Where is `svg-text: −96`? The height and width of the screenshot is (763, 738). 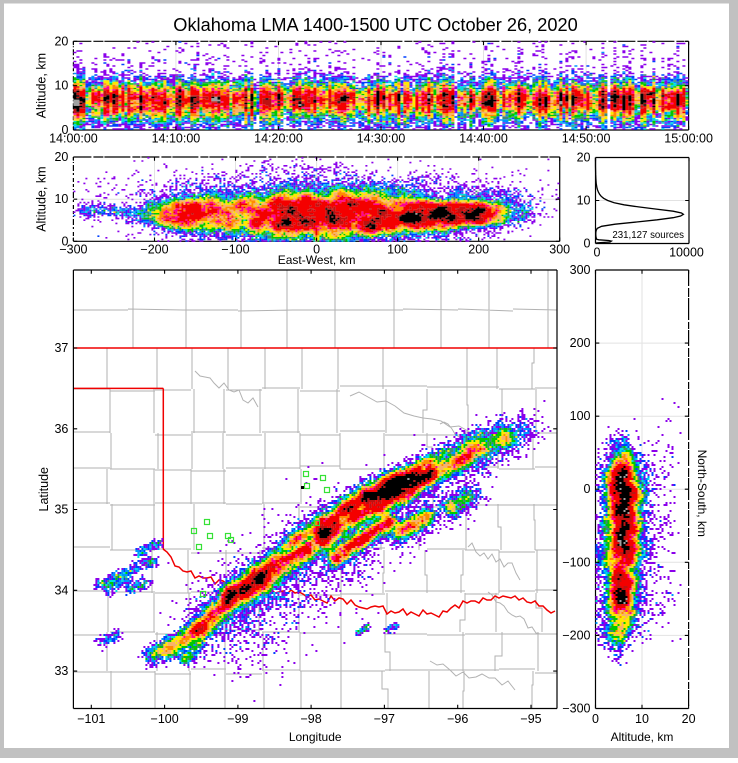 svg-text: −96 is located at coordinates (457, 719).